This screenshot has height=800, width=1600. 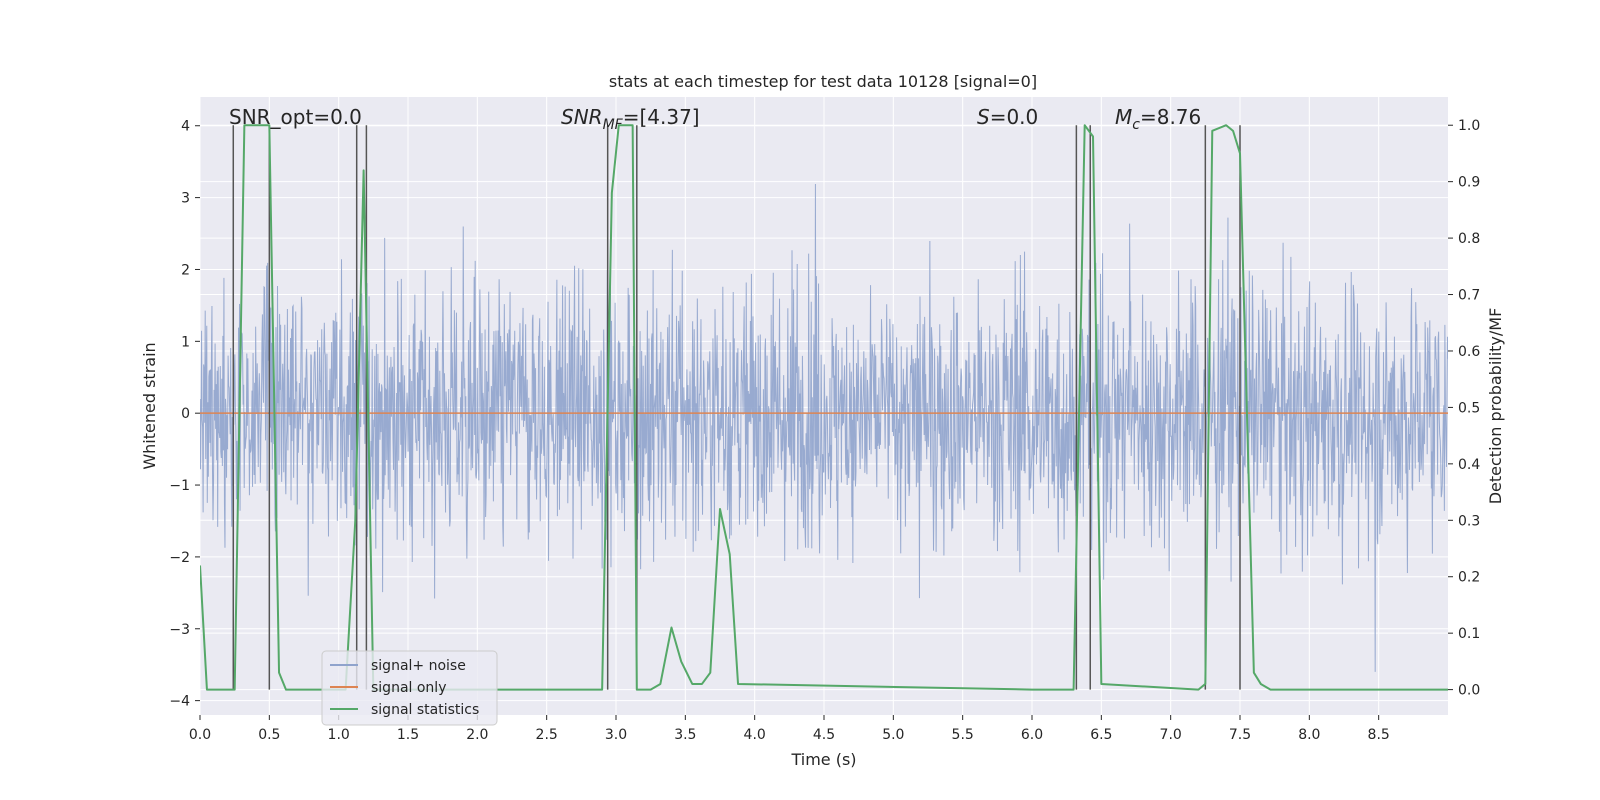 What do you see at coordinates (1469, 296) in the screenshot?
I see `y2-tick-label: 0.7` at bounding box center [1469, 296].